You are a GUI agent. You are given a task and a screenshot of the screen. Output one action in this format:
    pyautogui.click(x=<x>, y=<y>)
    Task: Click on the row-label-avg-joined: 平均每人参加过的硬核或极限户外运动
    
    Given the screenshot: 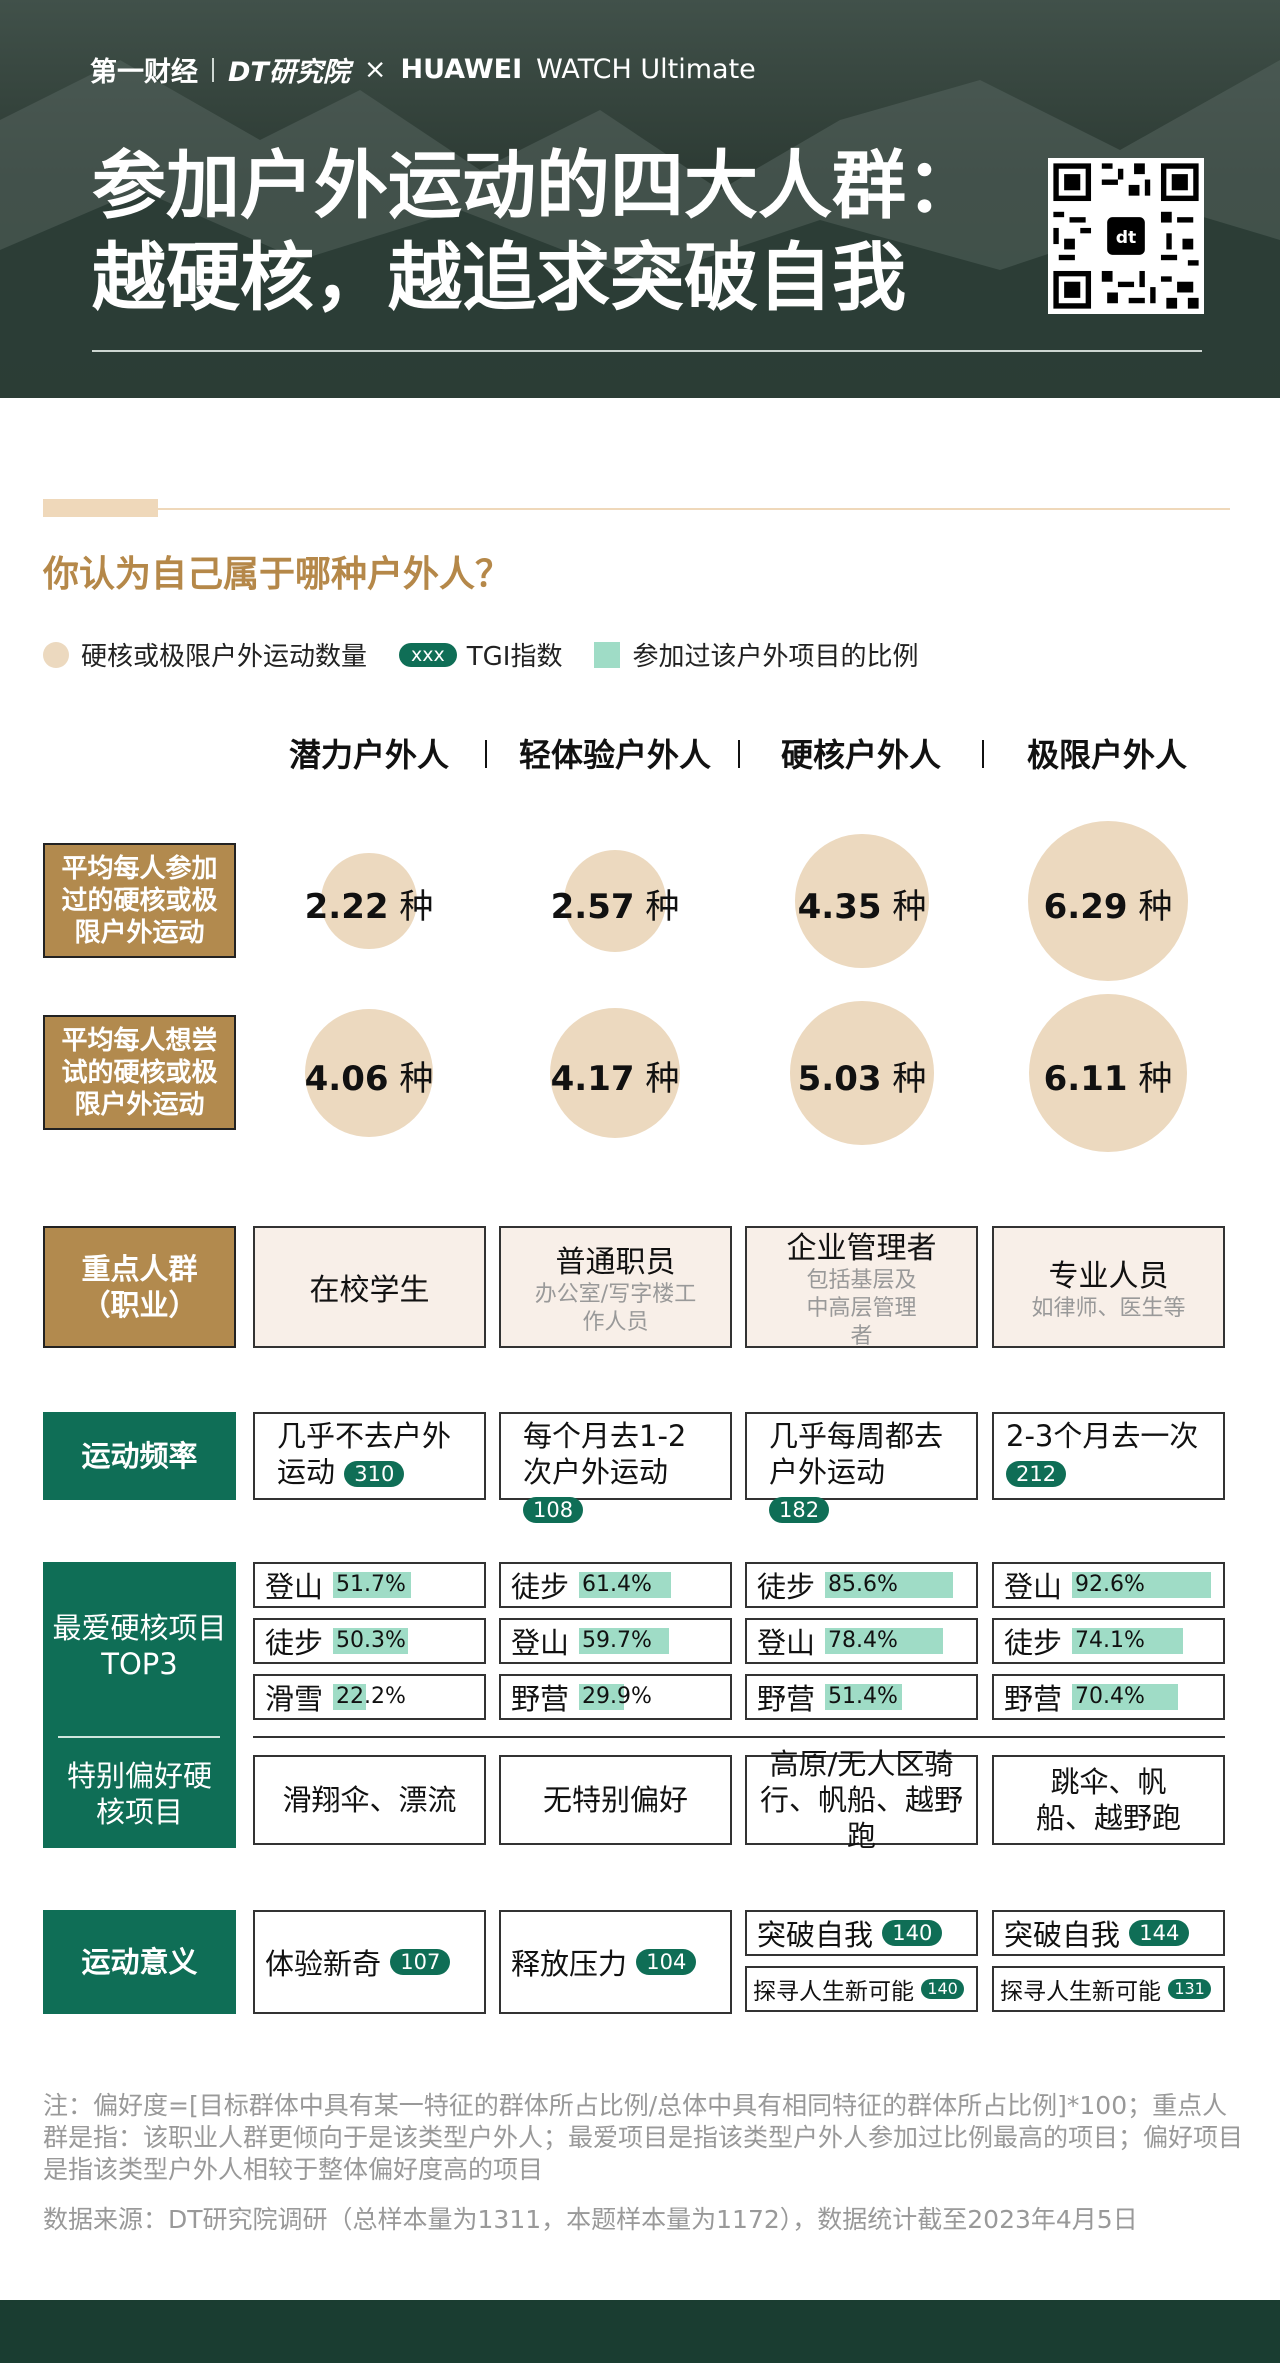 What is the action you would take?
    pyautogui.click(x=139, y=900)
    